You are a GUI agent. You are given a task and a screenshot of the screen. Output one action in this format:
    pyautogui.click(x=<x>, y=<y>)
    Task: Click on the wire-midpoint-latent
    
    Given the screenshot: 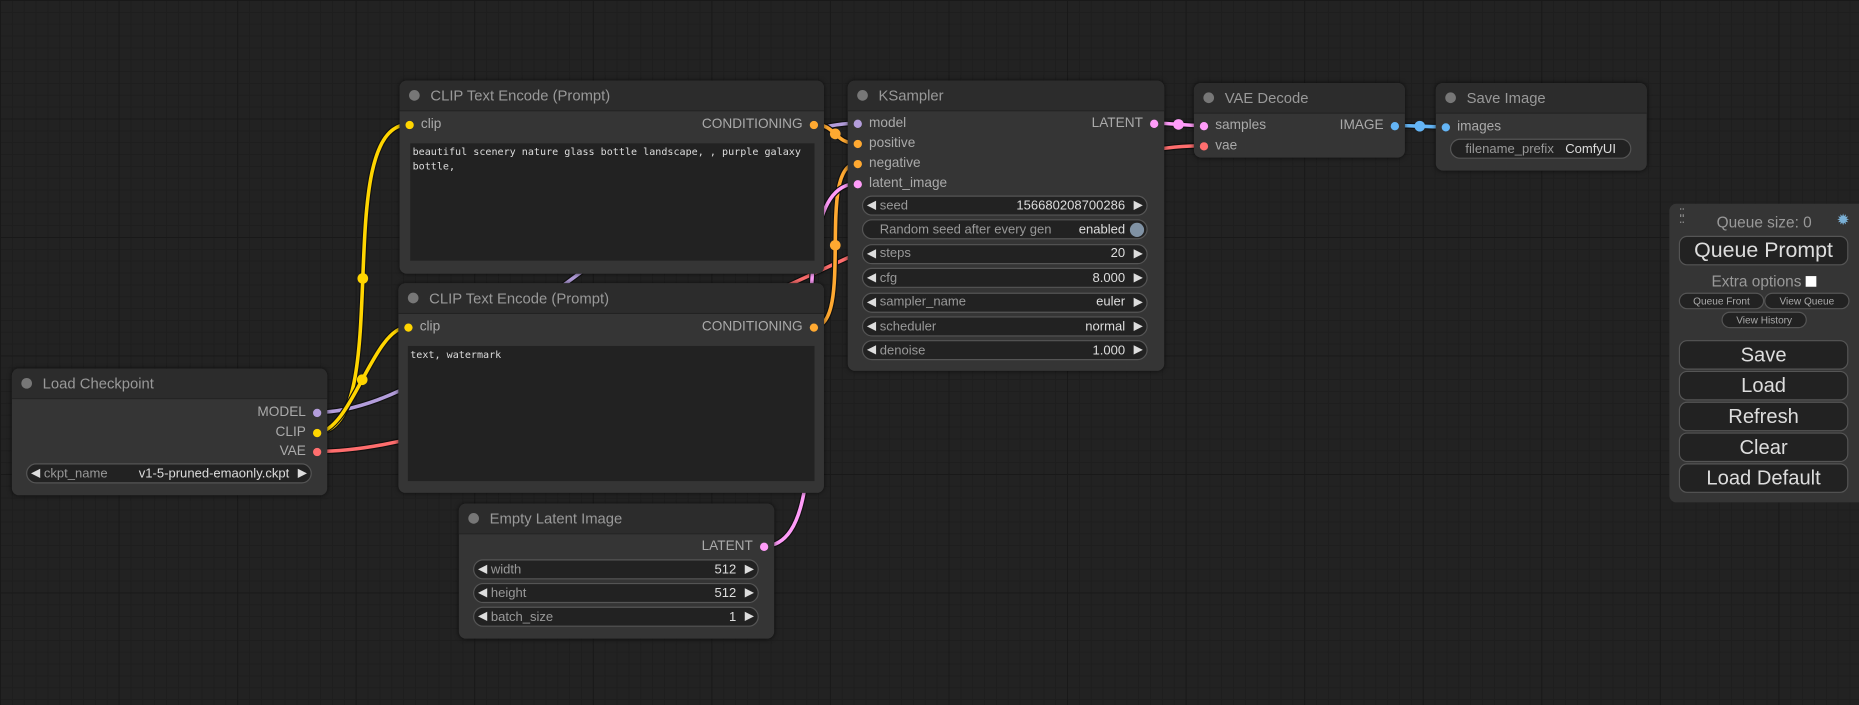 What is the action you would take?
    pyautogui.click(x=1178, y=124)
    